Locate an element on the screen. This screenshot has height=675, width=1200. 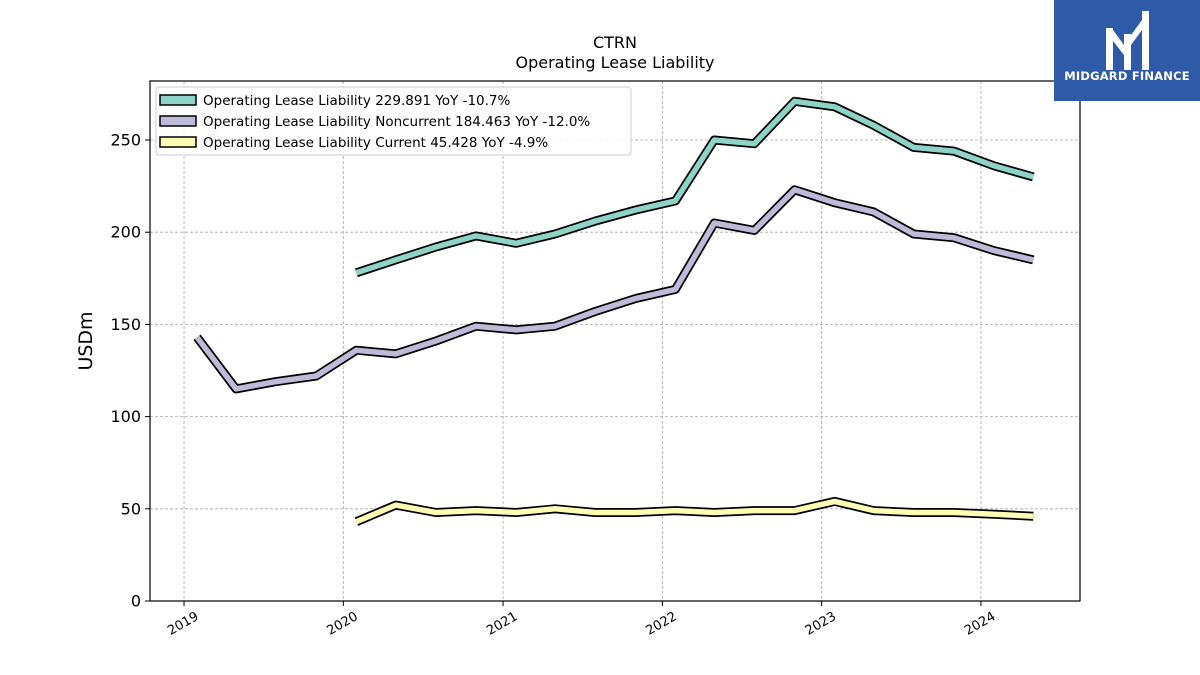
y-tick-label: 250 is located at coordinates (125, 140).